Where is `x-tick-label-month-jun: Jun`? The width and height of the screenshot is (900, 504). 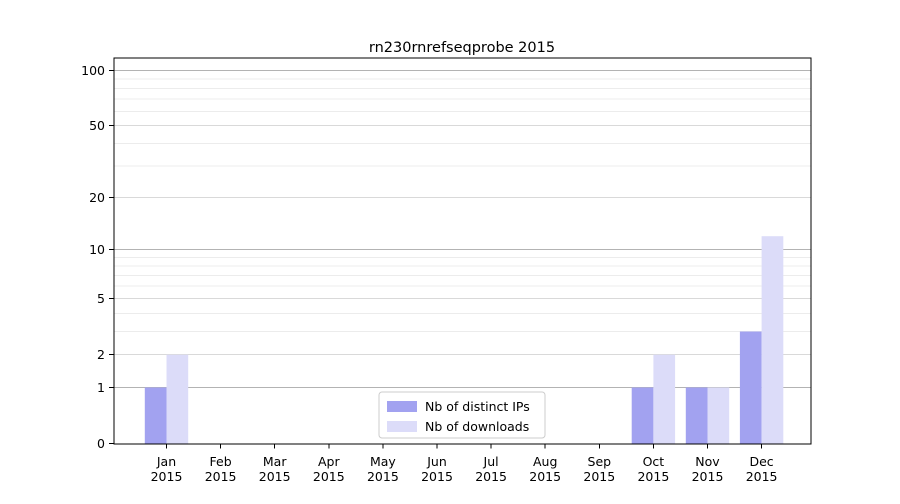 x-tick-label-month-jun: Jun is located at coordinates (436, 461).